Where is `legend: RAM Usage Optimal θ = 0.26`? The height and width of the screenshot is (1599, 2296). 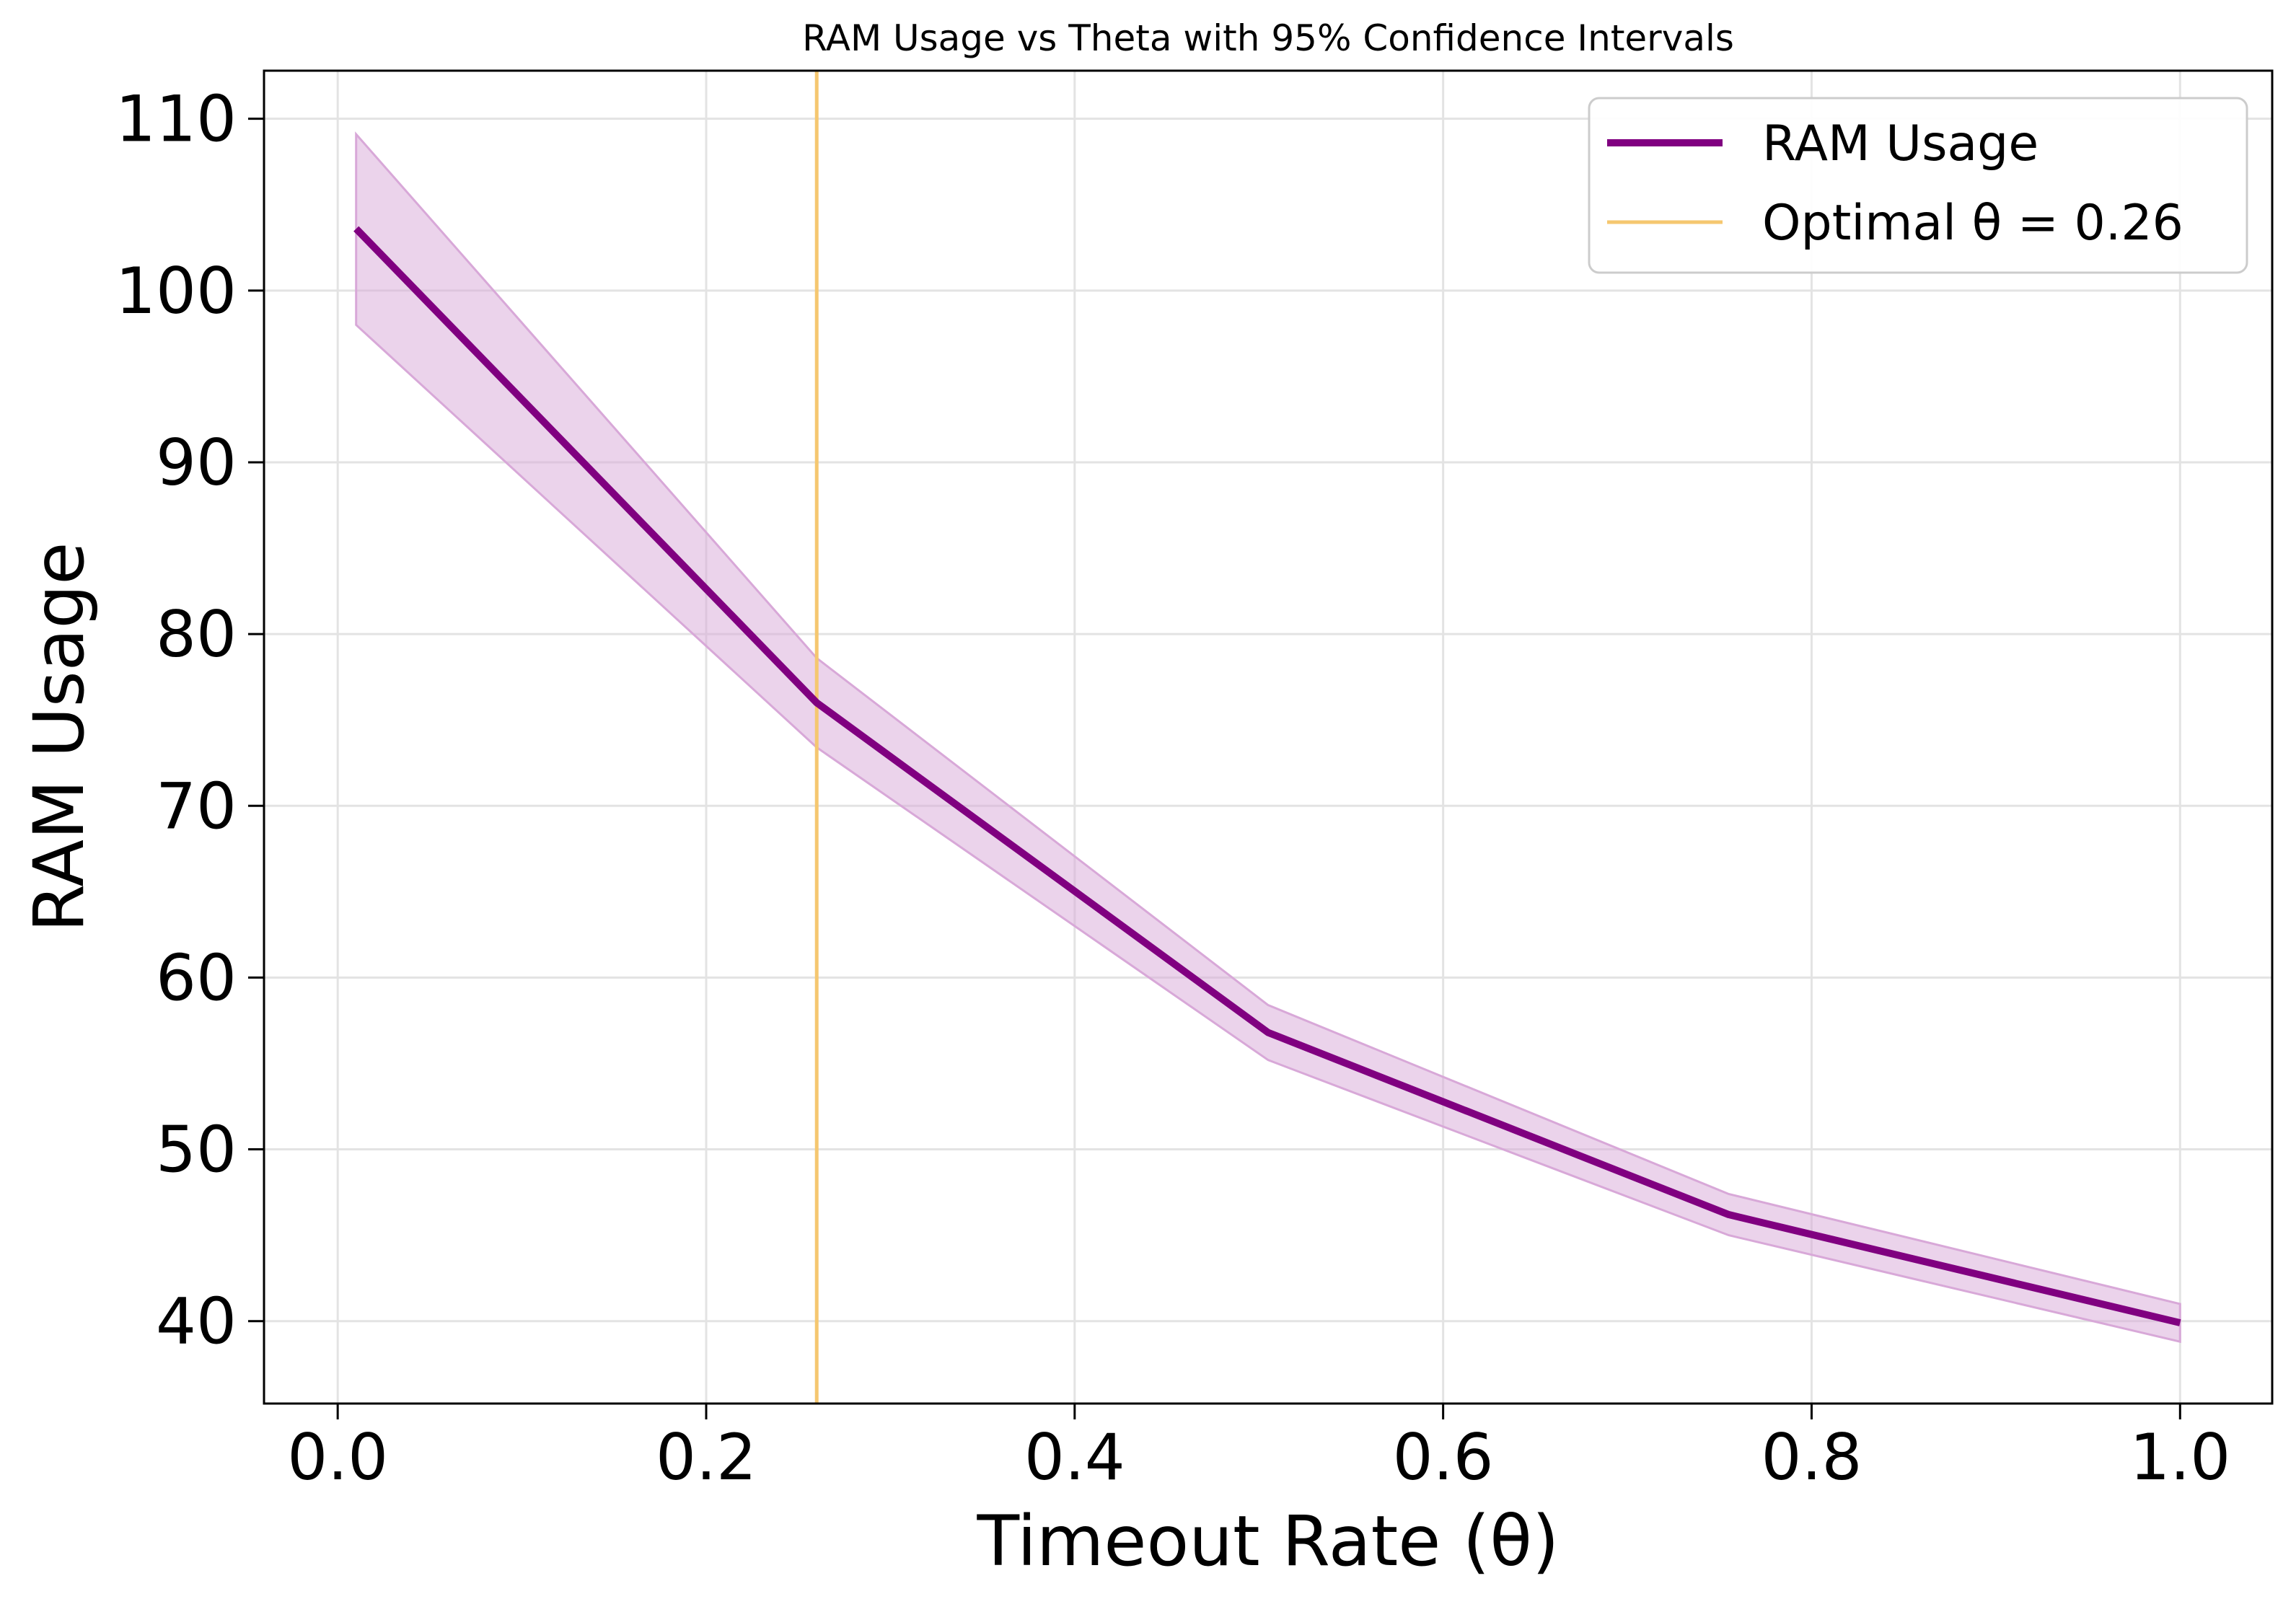
legend: RAM Usage Optimal θ = 0.26 is located at coordinates (1918, 185).